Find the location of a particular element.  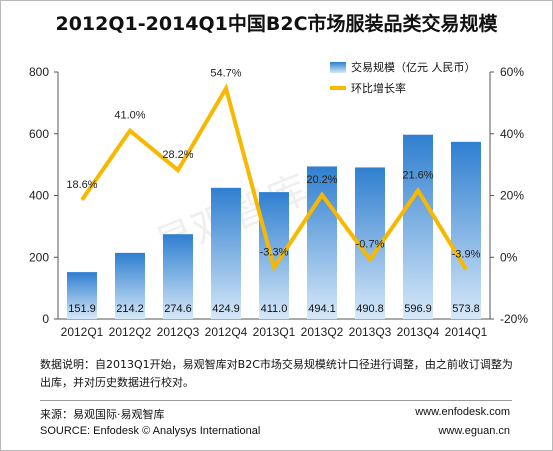

growth-label: -0.7% is located at coordinates (370, 244).